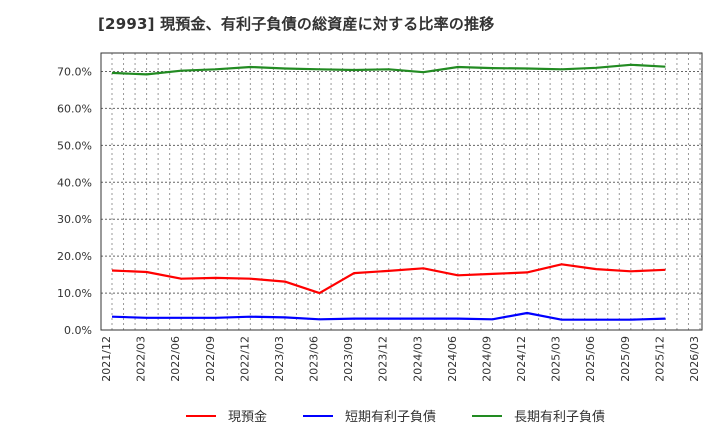 The height and width of the screenshot is (440, 720). I want to click on legend-item-short-term-debt: 短期有利子負債, so click(369, 415).